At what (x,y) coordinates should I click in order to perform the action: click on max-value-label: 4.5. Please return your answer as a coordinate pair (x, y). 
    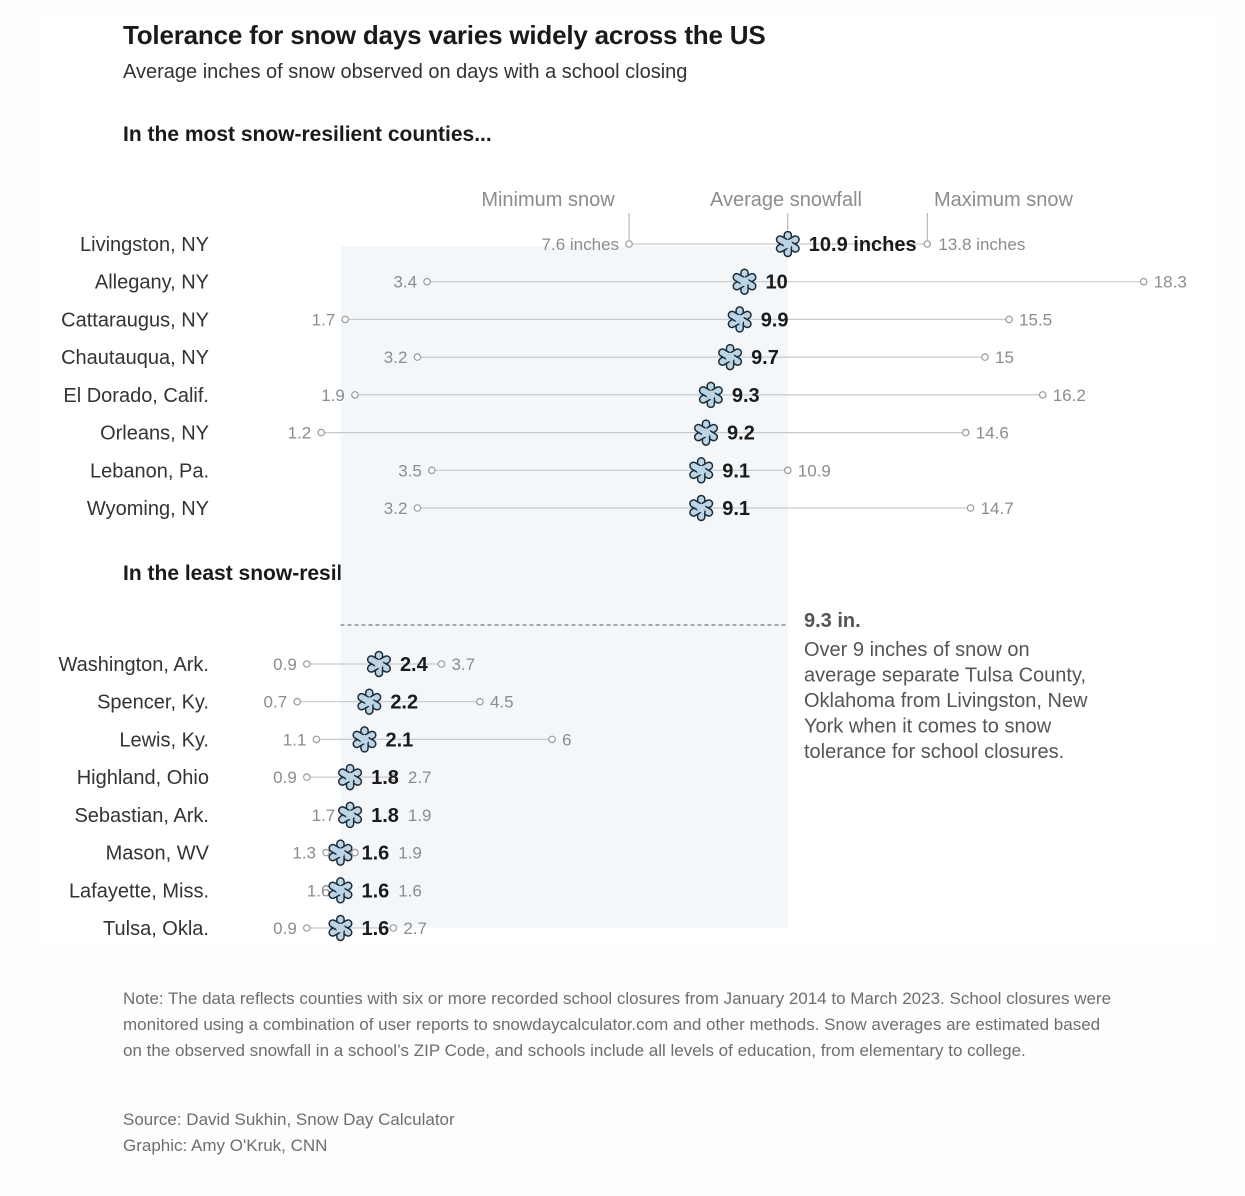
    Looking at the image, I should click on (502, 702).